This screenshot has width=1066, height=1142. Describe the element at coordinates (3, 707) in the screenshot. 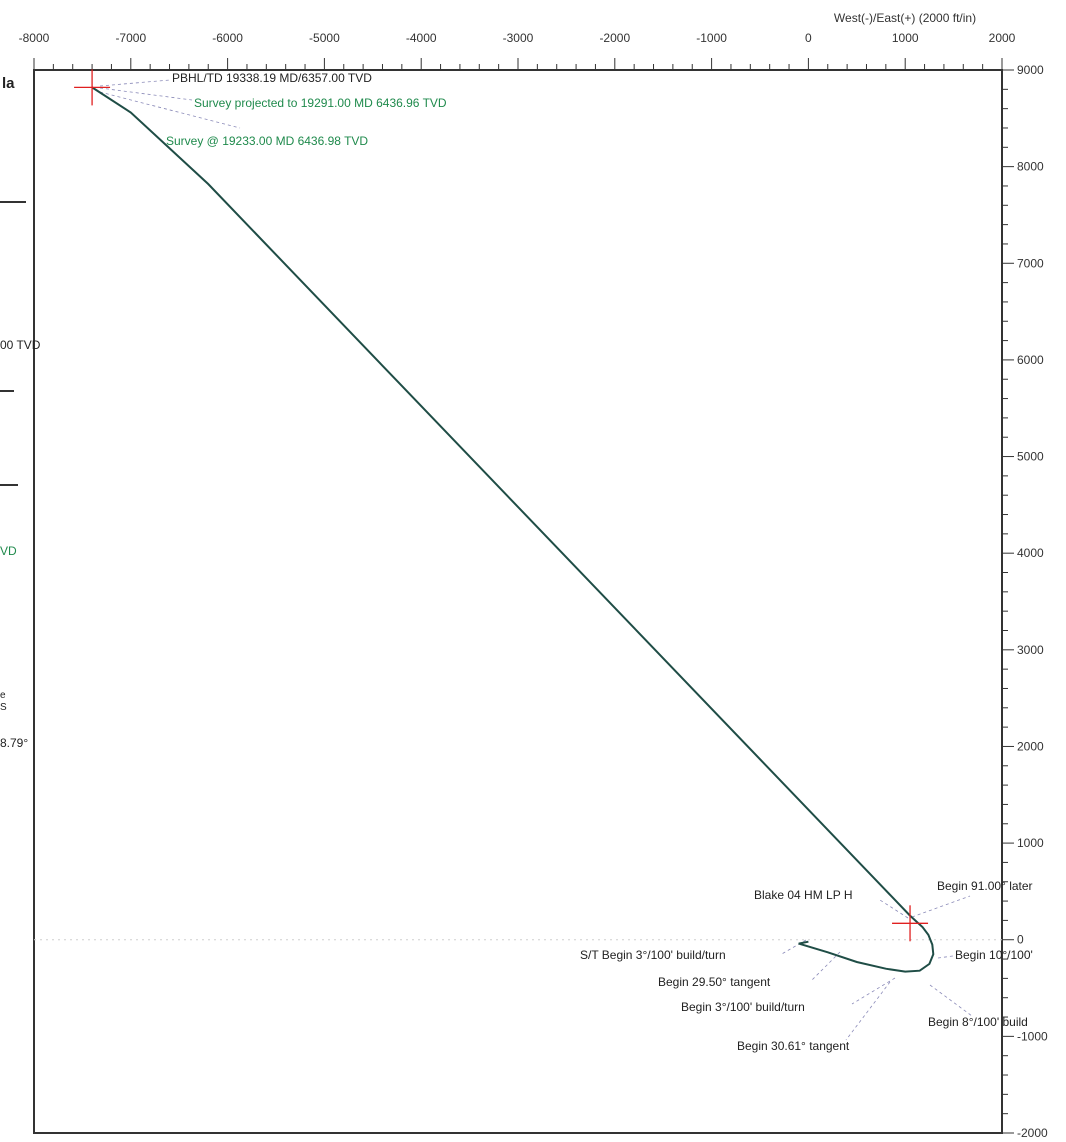

I see `left-fragment-2: S` at that location.